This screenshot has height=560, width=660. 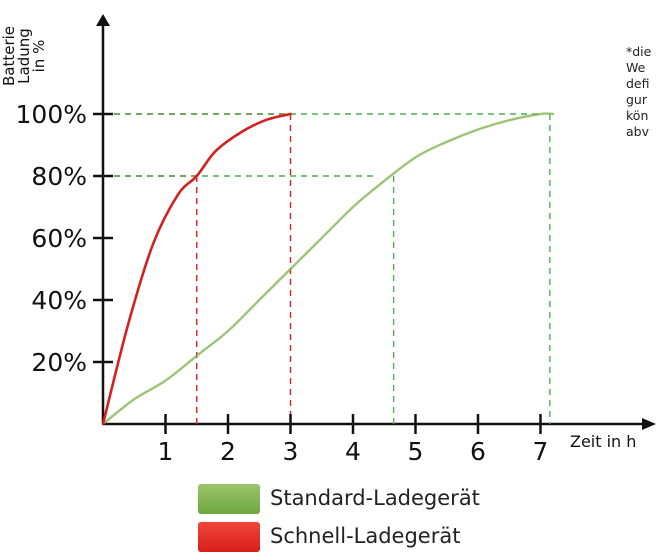 I want to click on footnote: *die We defi gur kön abv, so click(x=643, y=92).